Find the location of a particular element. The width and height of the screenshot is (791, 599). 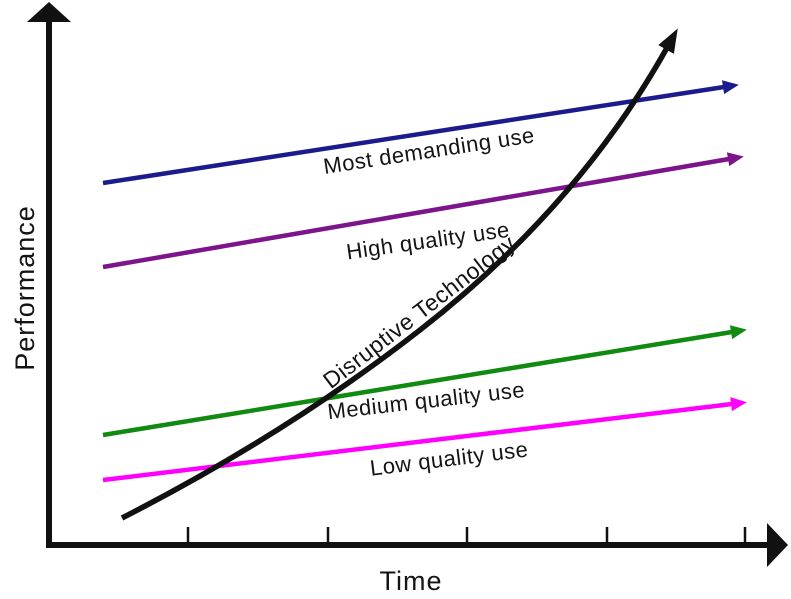

line-most-demanding-use is located at coordinates (420, 133).